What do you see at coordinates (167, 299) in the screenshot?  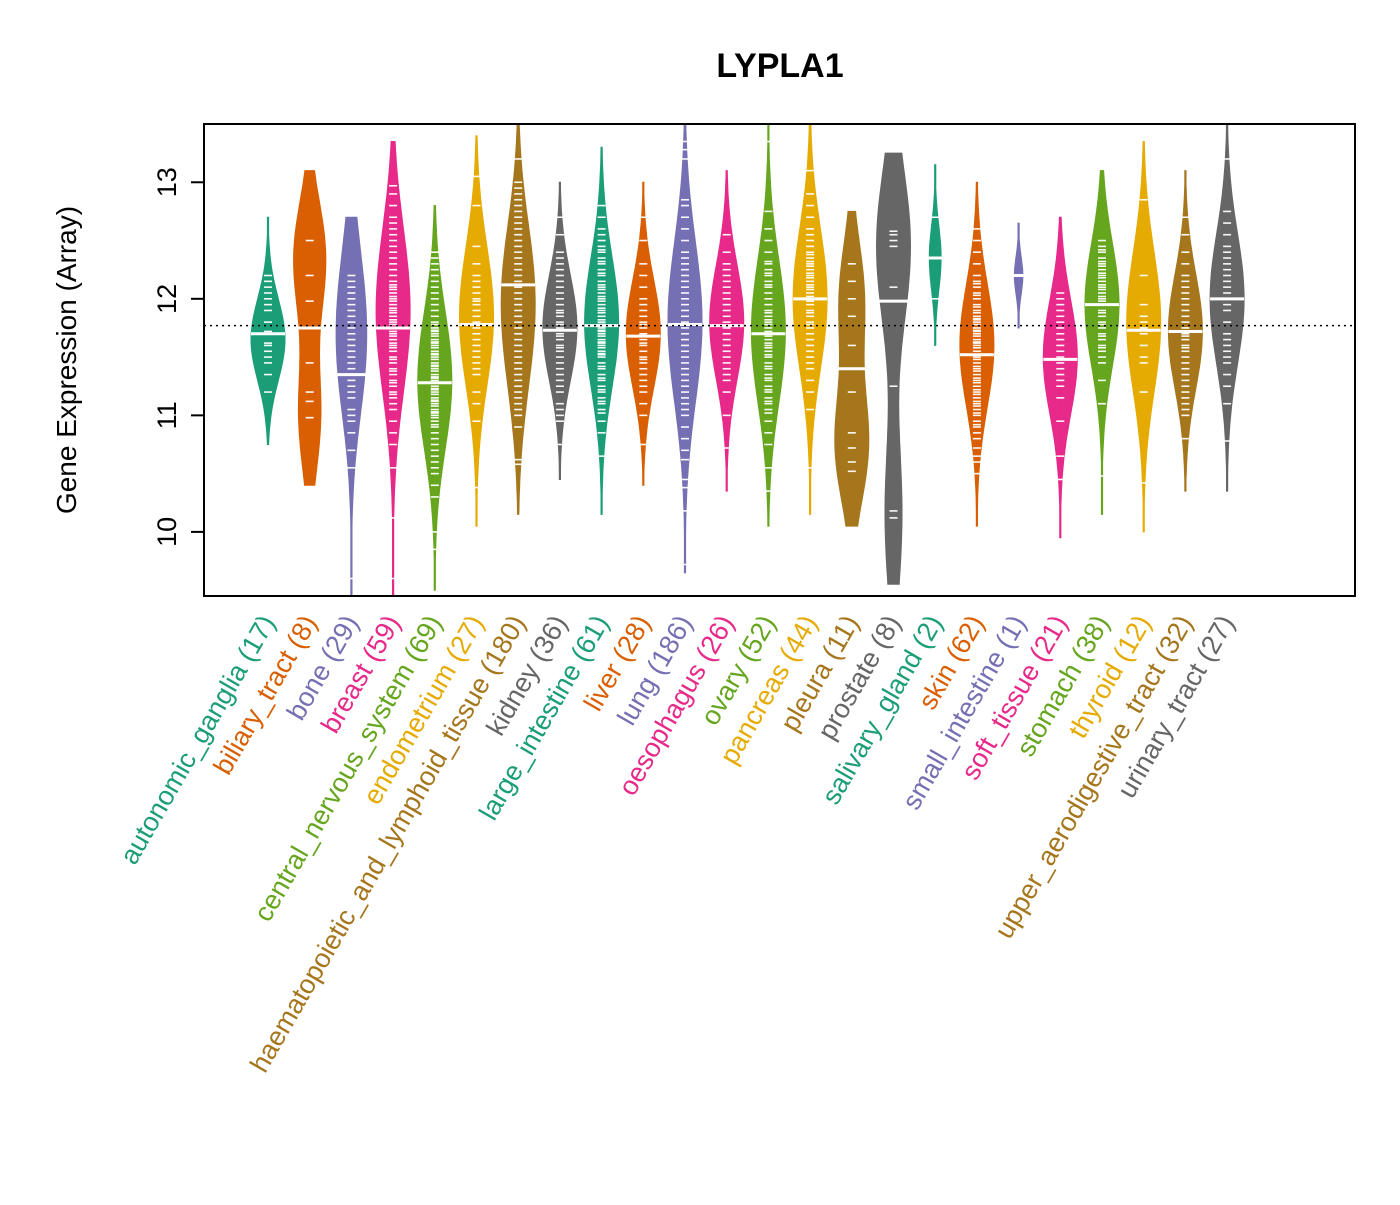 I see `y-tick-label: 12` at bounding box center [167, 299].